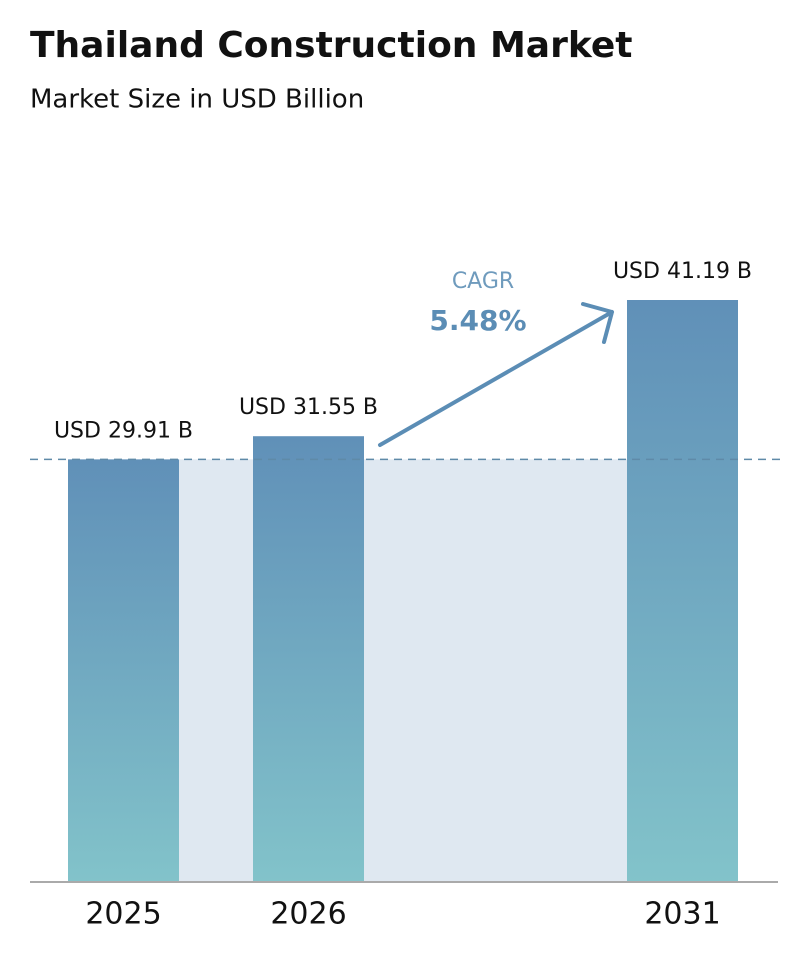 The image size is (796, 967). What do you see at coordinates (308, 914) in the screenshot?
I see `x-tick-label: 2026` at bounding box center [308, 914].